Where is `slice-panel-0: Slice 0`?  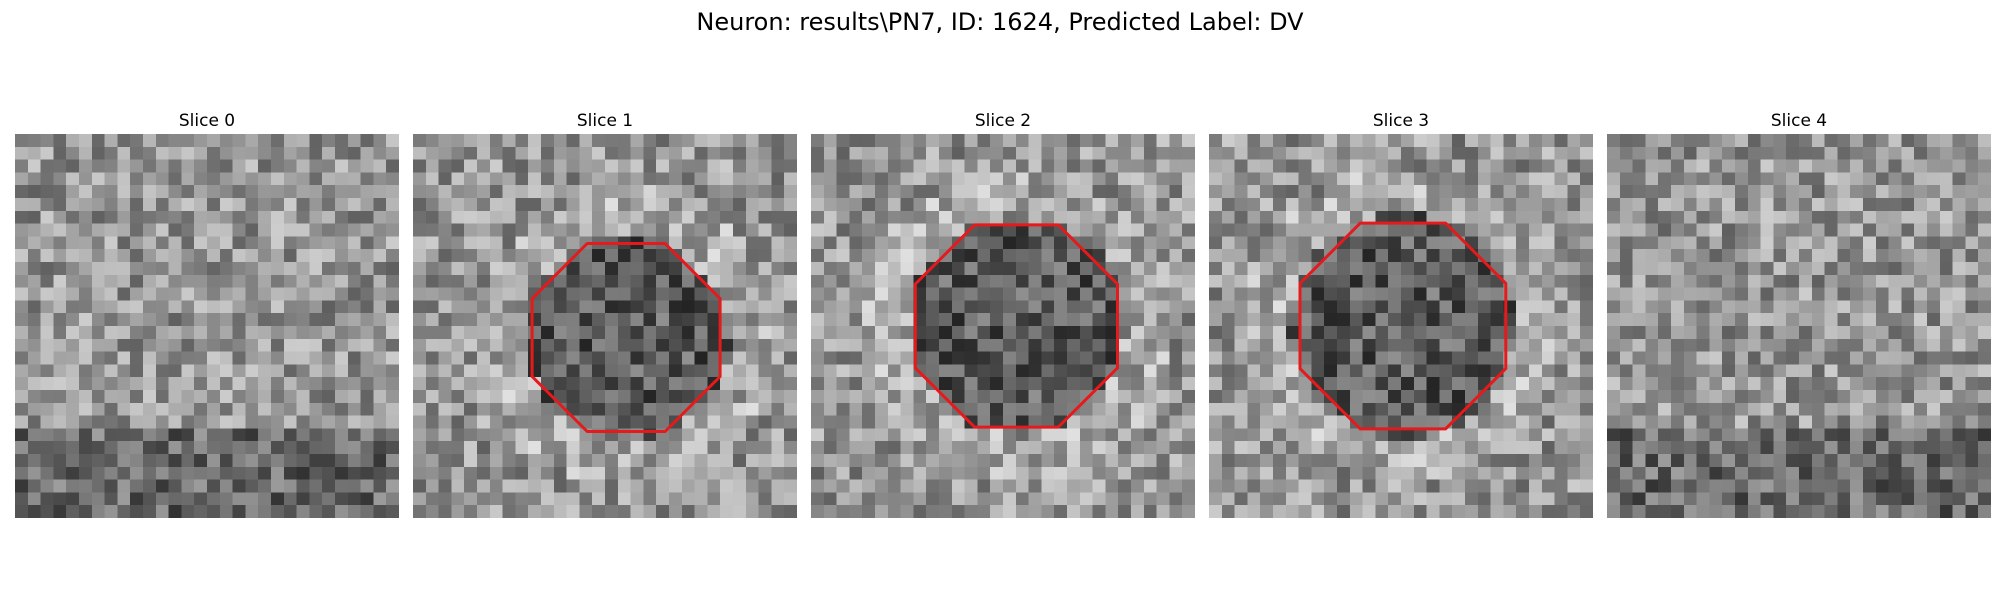 slice-panel-0: Slice 0 is located at coordinates (207, 314).